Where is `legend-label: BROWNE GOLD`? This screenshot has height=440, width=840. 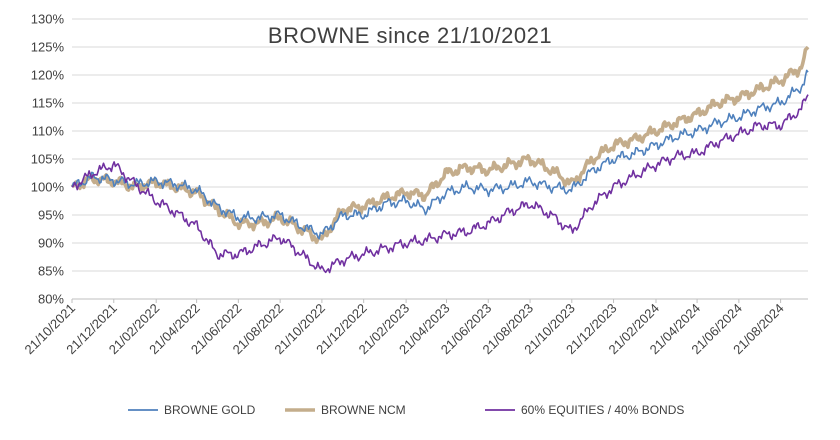
legend-label: BROWNE GOLD is located at coordinates (210, 410).